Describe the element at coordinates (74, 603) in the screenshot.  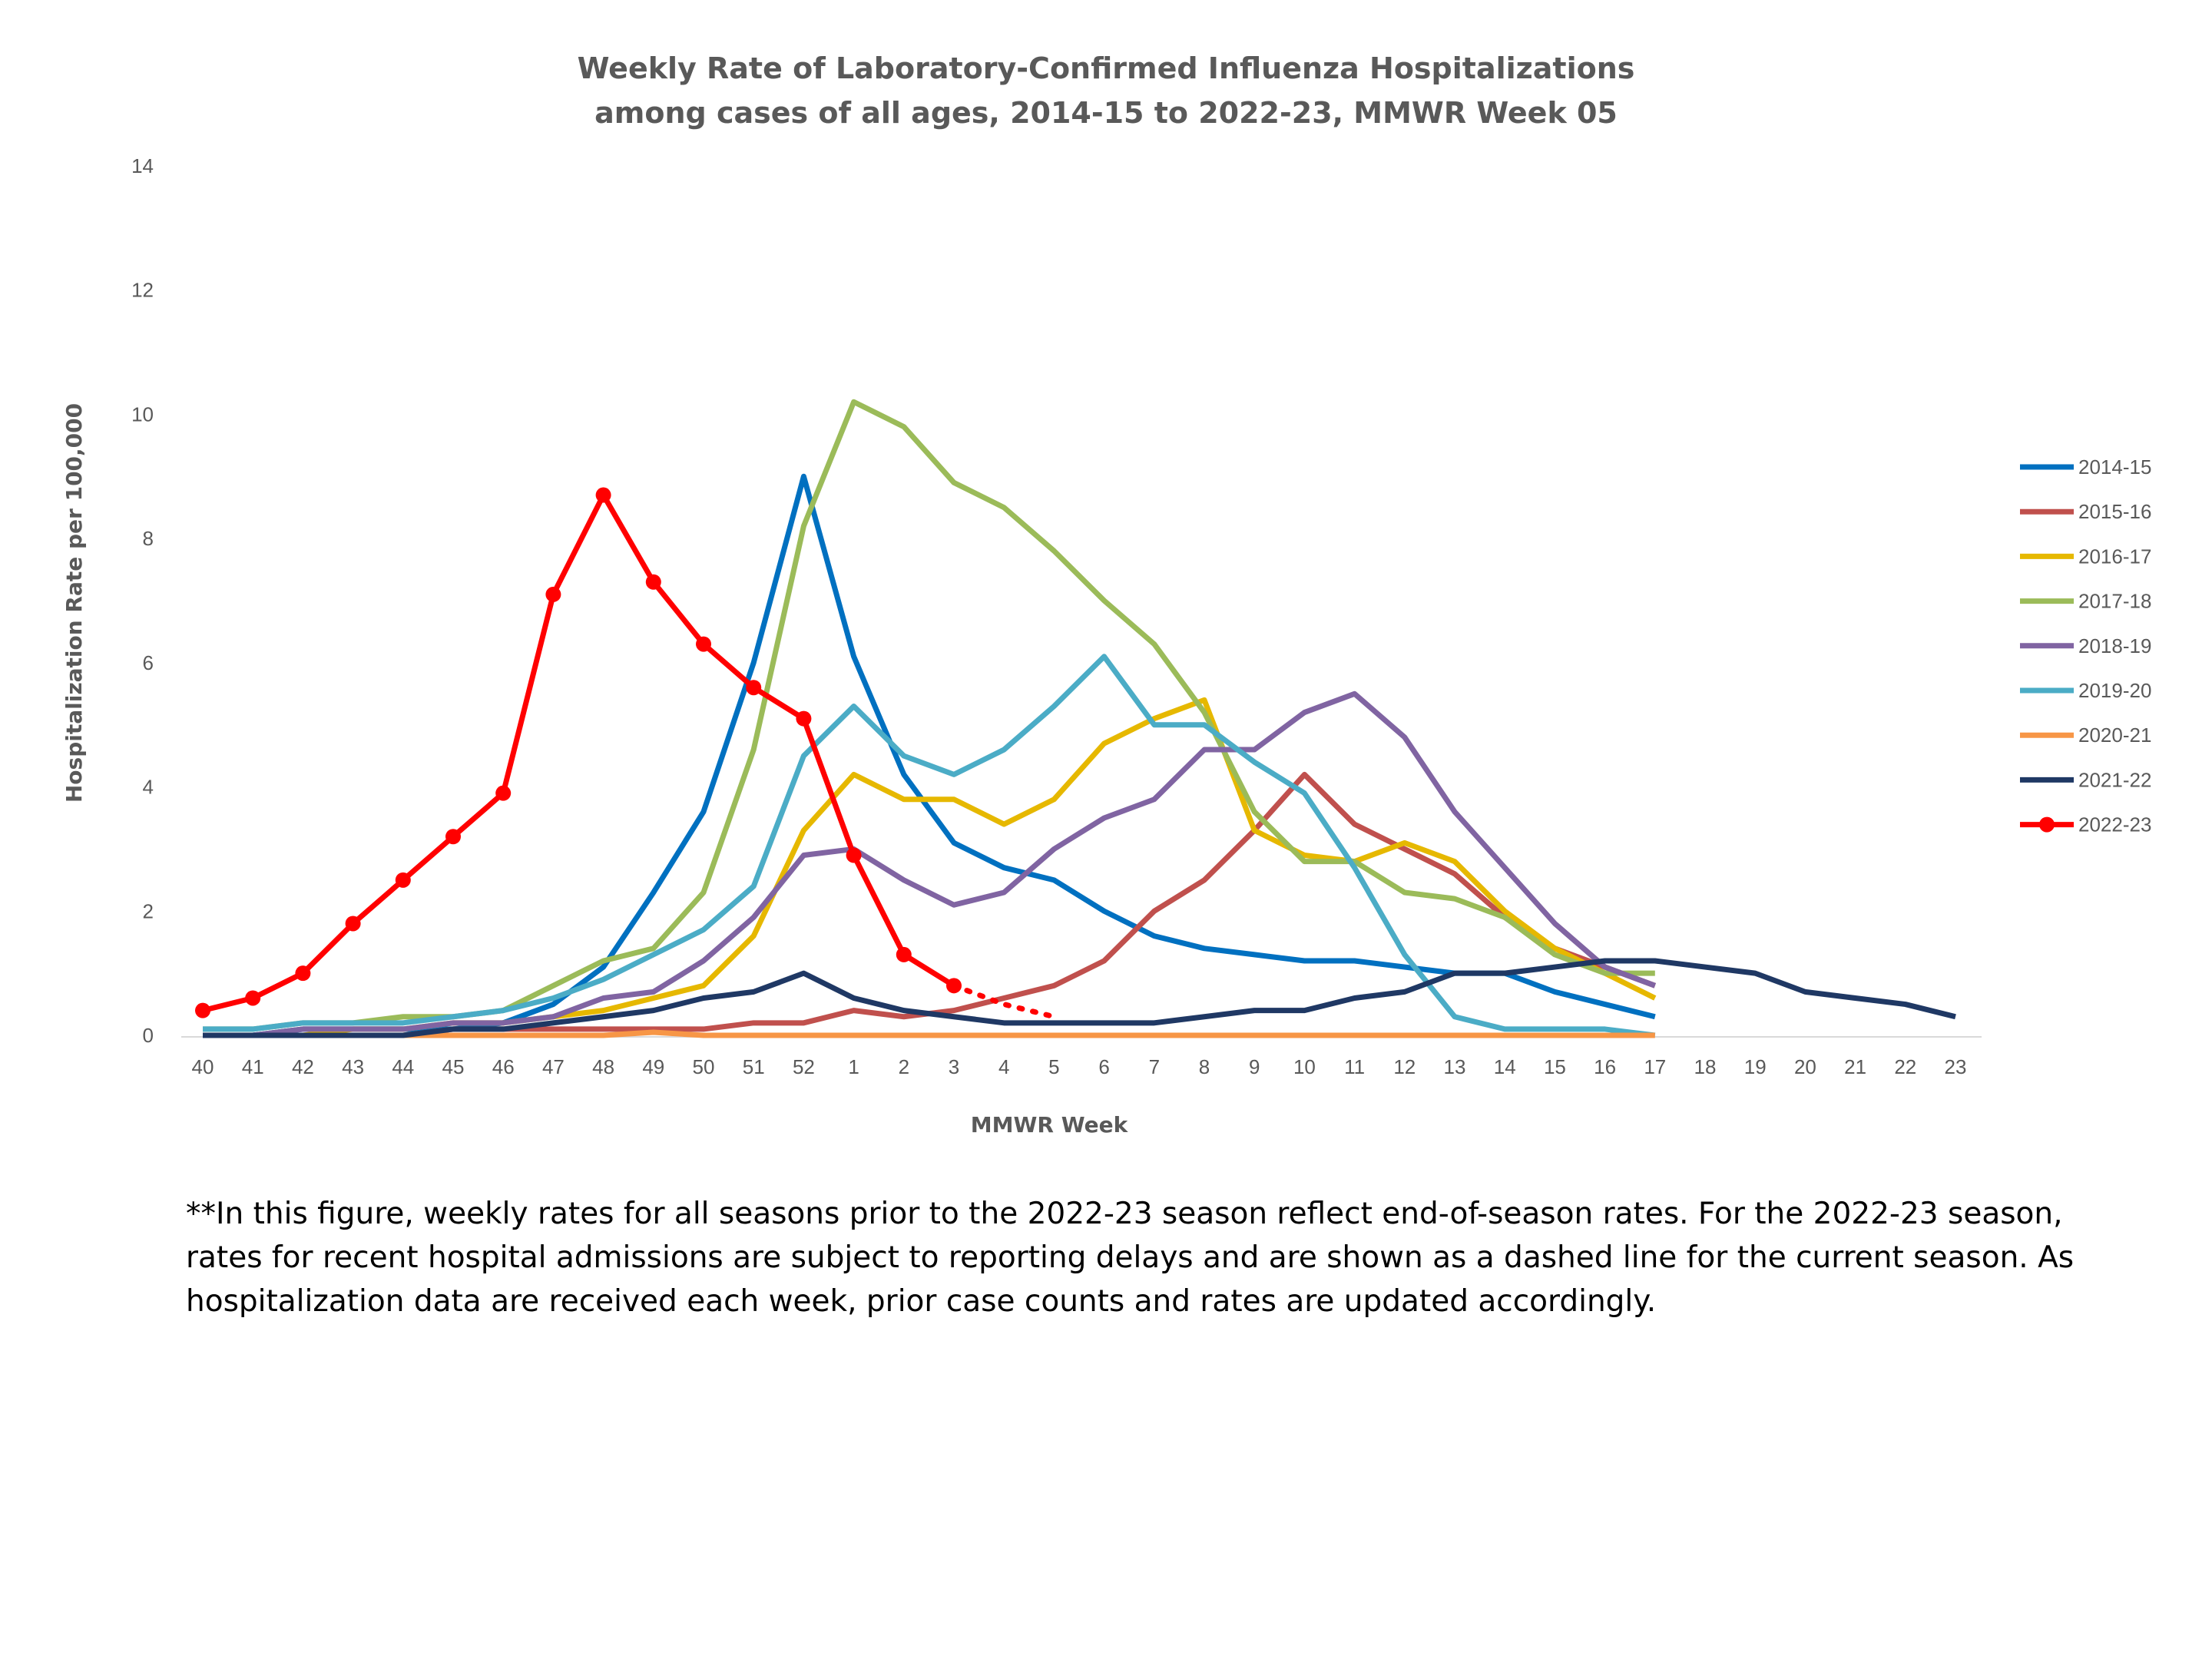
I see `y-axis-label: Hospitalization Rate per 100,000` at that location.